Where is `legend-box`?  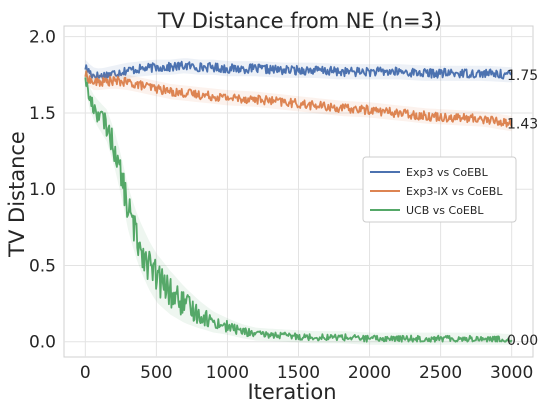
legend-box is located at coordinates (439, 189).